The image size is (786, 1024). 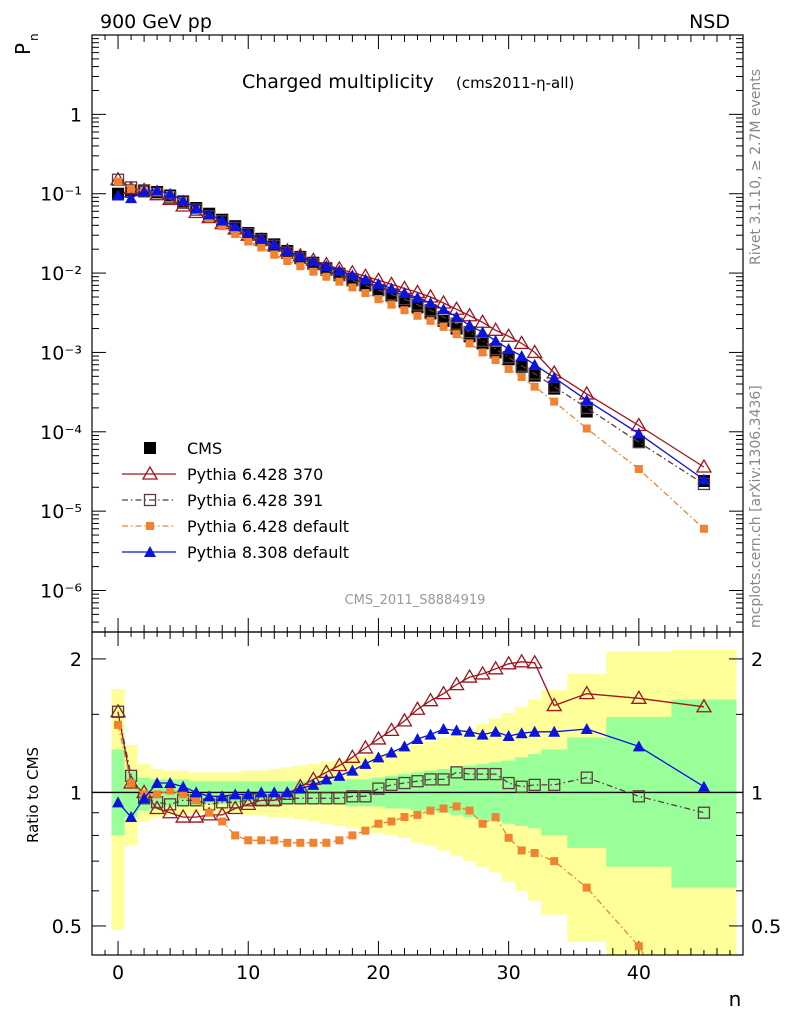 I want to click on main-y-label: P n, so click(x=26, y=44).